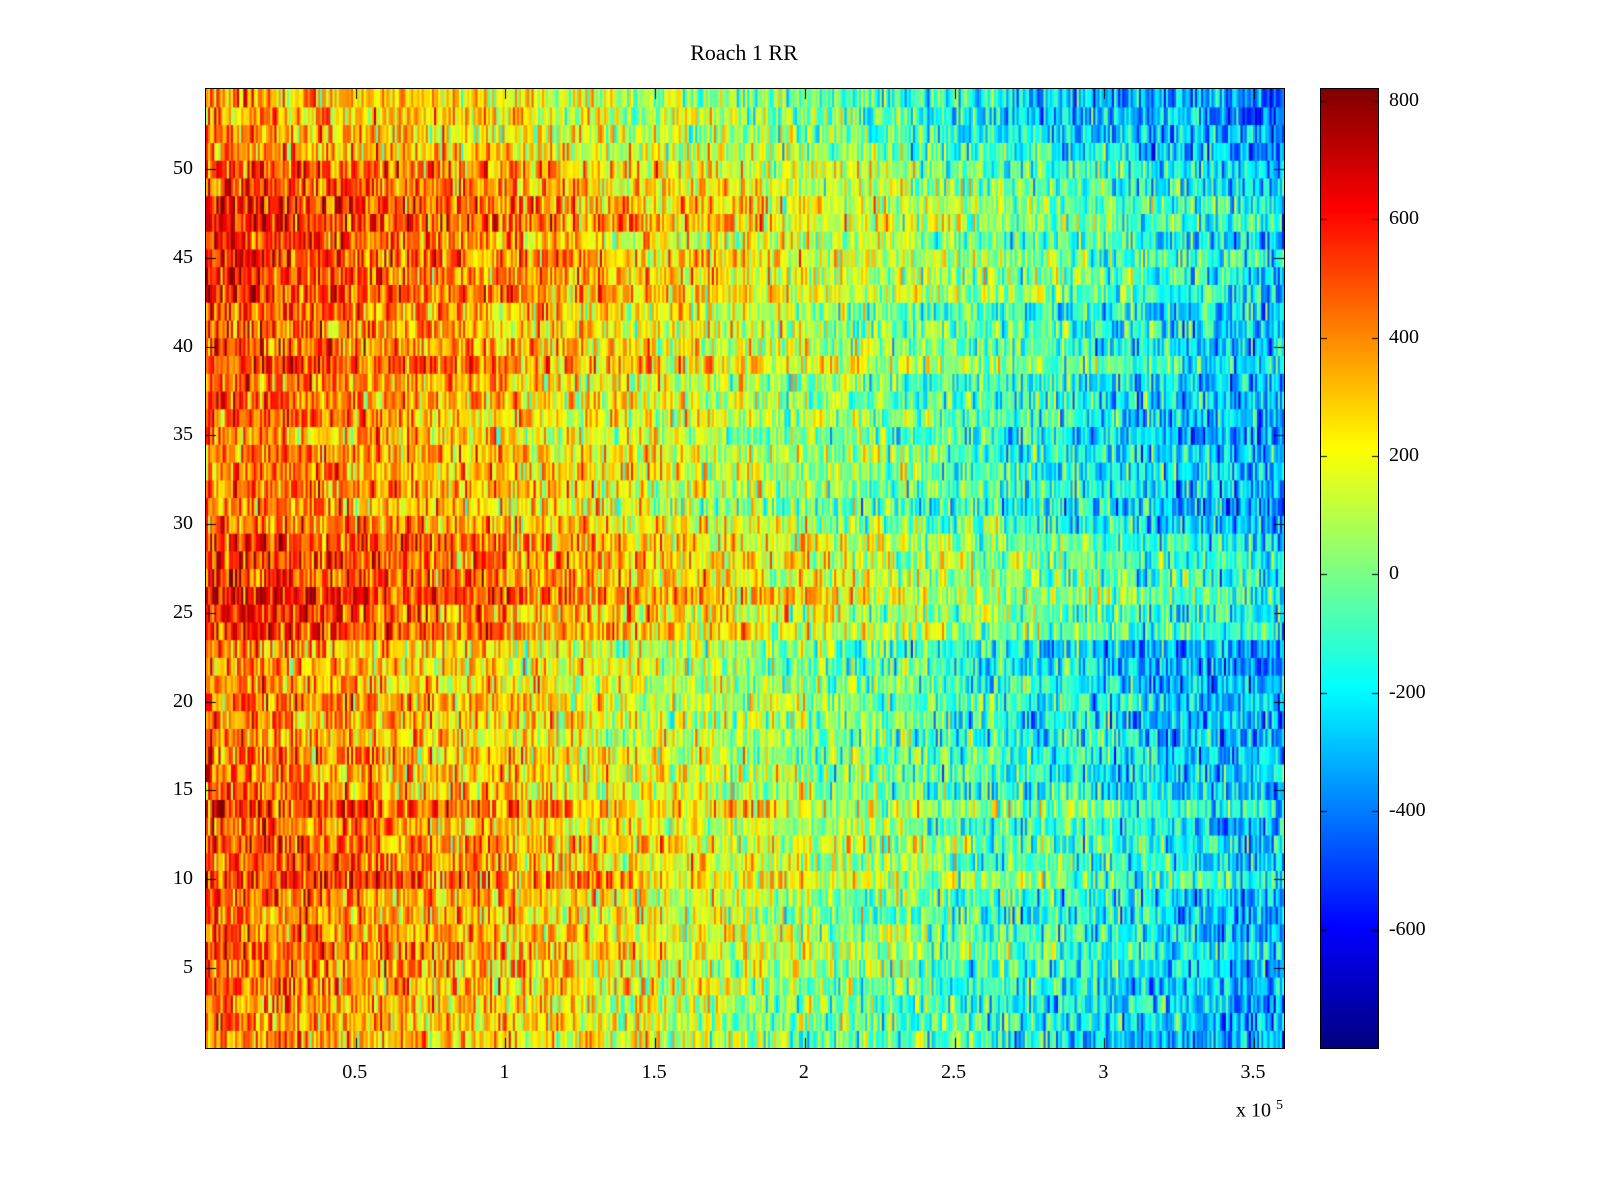 The image size is (1600, 1200). What do you see at coordinates (183, 434) in the screenshot?
I see `y-tick-label: 35` at bounding box center [183, 434].